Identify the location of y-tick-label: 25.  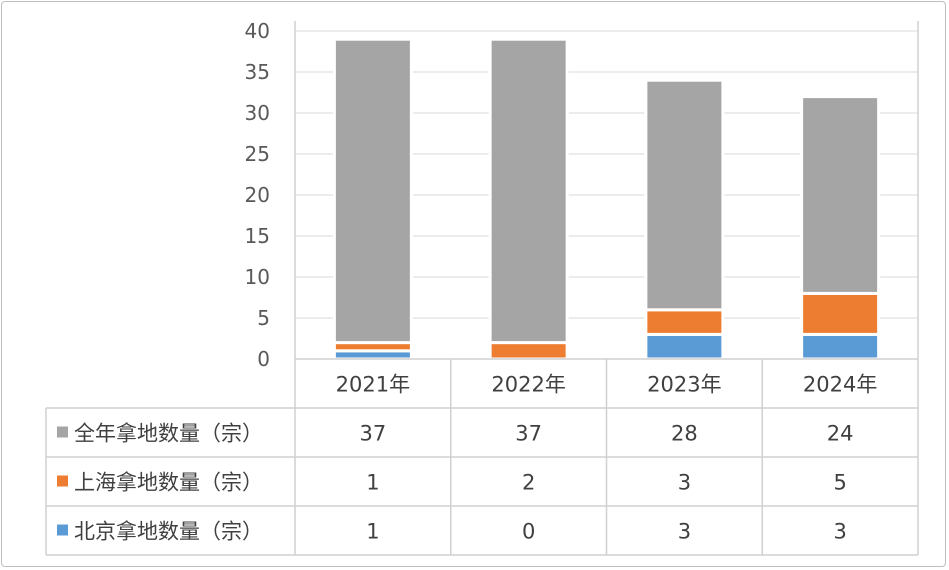
(257, 154).